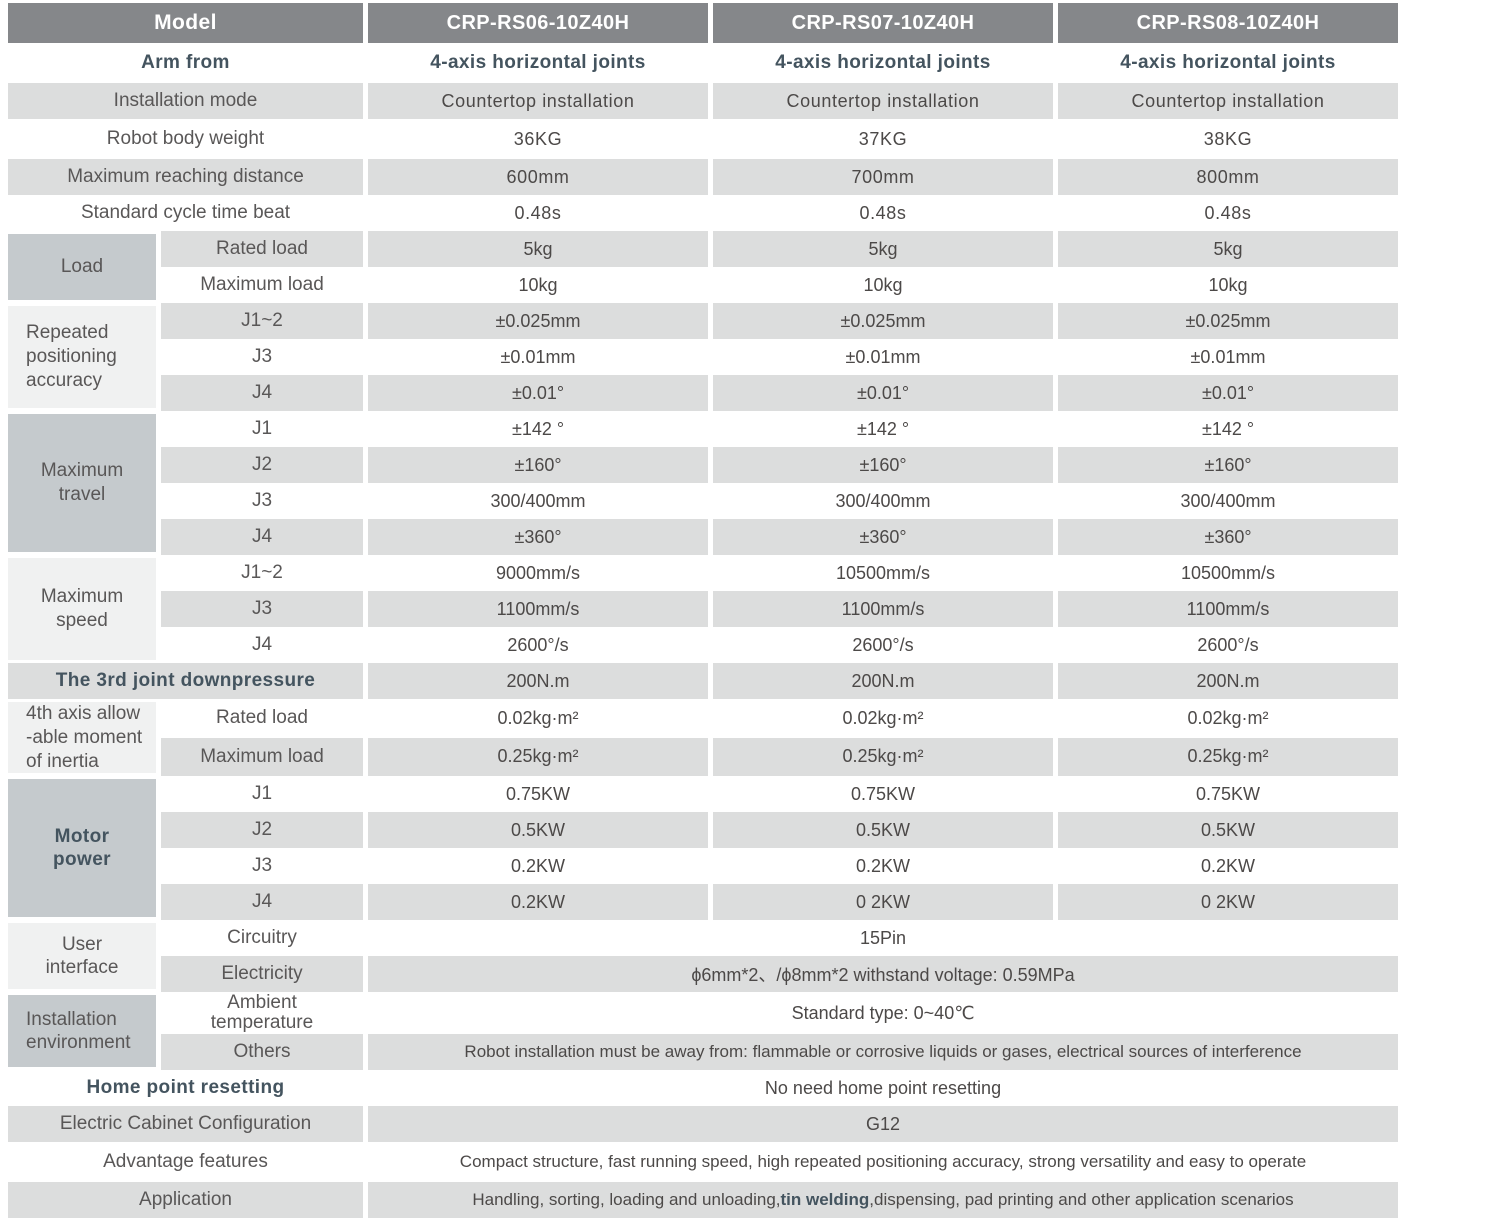  Describe the element at coordinates (538, 23) in the screenshot. I see `model-name-cell-1: CRP-RS06-10Z40H` at that location.